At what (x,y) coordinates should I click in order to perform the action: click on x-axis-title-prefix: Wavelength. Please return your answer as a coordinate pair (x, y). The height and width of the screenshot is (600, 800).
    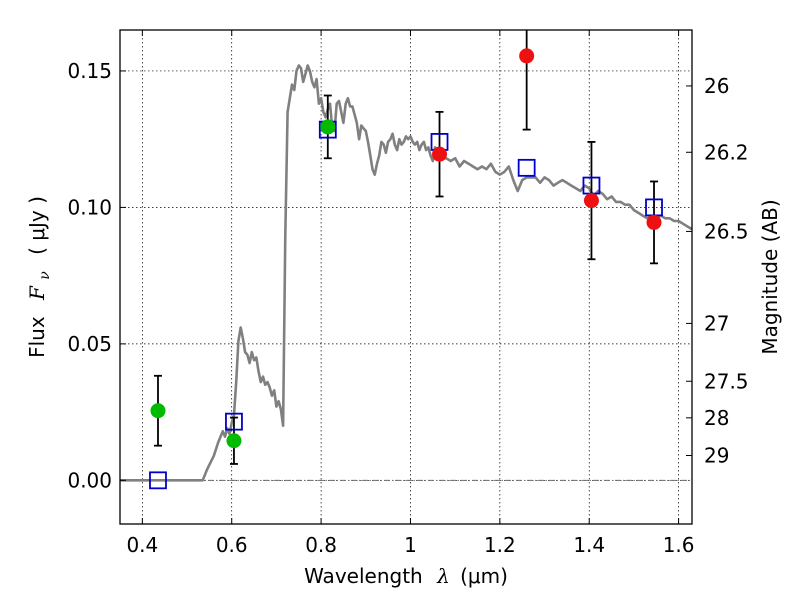
    Looking at the image, I should click on (363, 576).